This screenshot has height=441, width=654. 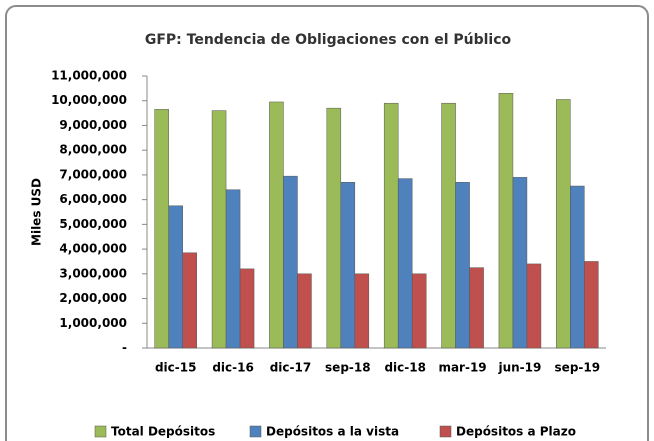 I want to click on legend-label: Depósitos a la vista, so click(x=332, y=432).